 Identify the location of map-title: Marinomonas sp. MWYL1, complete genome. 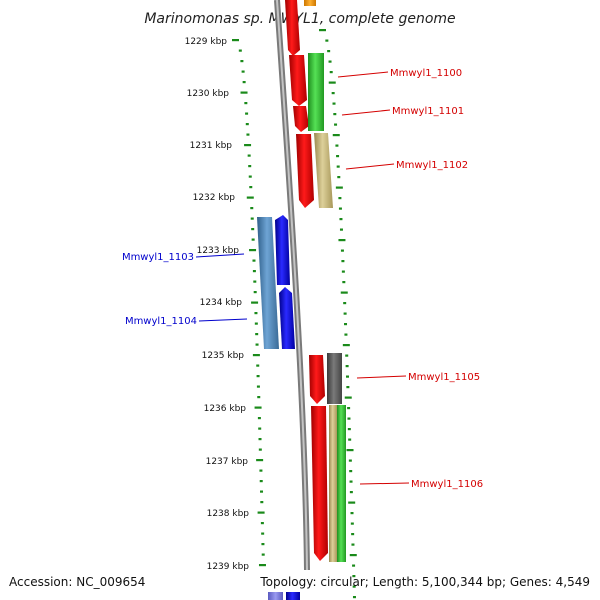
(299, 19).